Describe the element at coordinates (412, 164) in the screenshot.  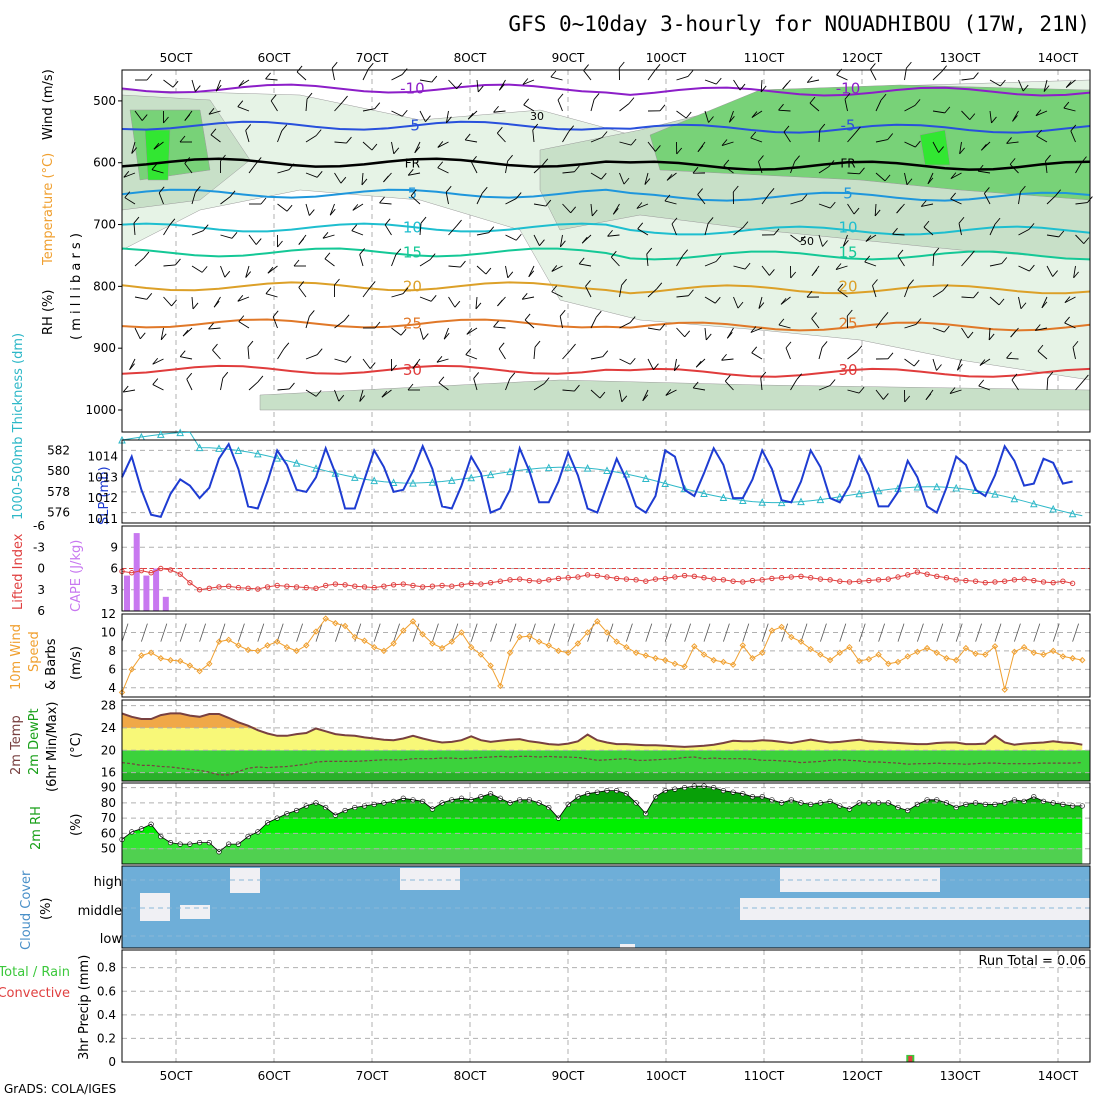
I see `isotherm-label-2-0: FR` at that location.